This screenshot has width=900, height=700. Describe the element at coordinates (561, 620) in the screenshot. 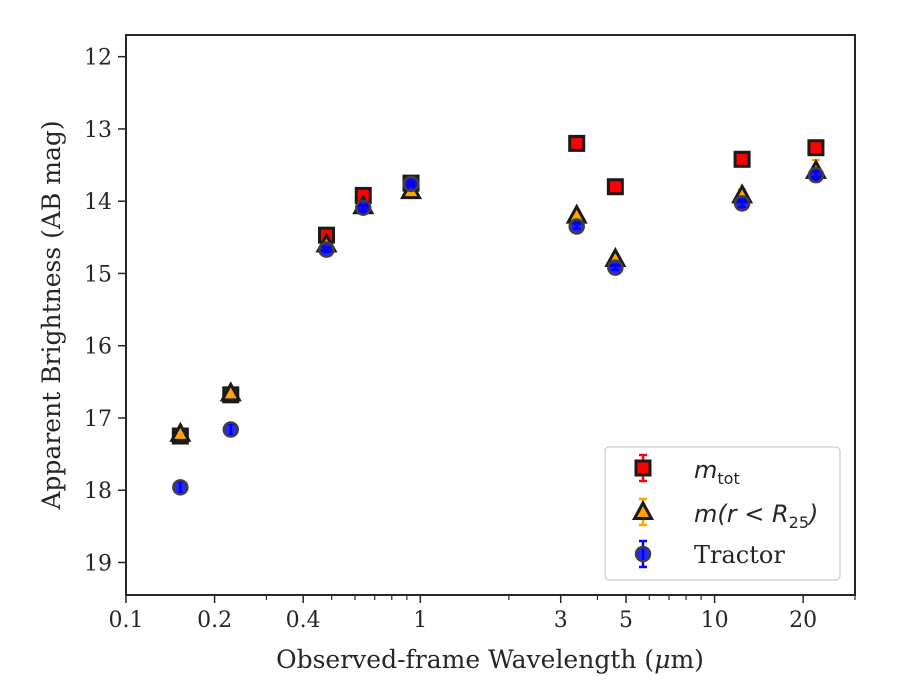

I see `x-tick-label: 3` at that location.